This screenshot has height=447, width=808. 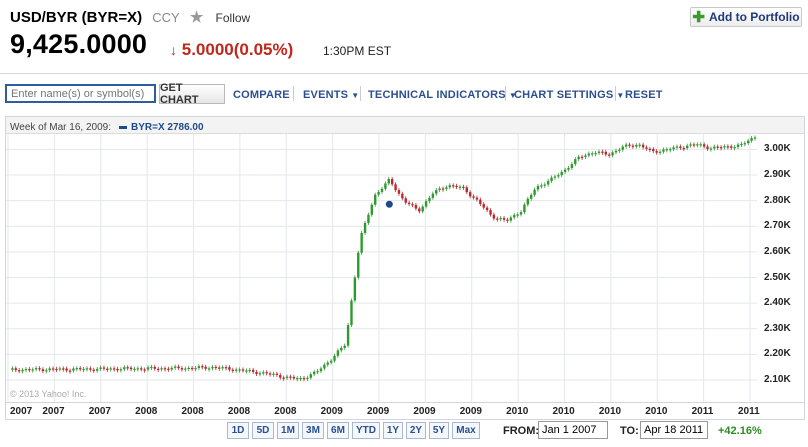 What do you see at coordinates (238, 430) in the screenshot?
I see `range-button-1d: 1D` at bounding box center [238, 430].